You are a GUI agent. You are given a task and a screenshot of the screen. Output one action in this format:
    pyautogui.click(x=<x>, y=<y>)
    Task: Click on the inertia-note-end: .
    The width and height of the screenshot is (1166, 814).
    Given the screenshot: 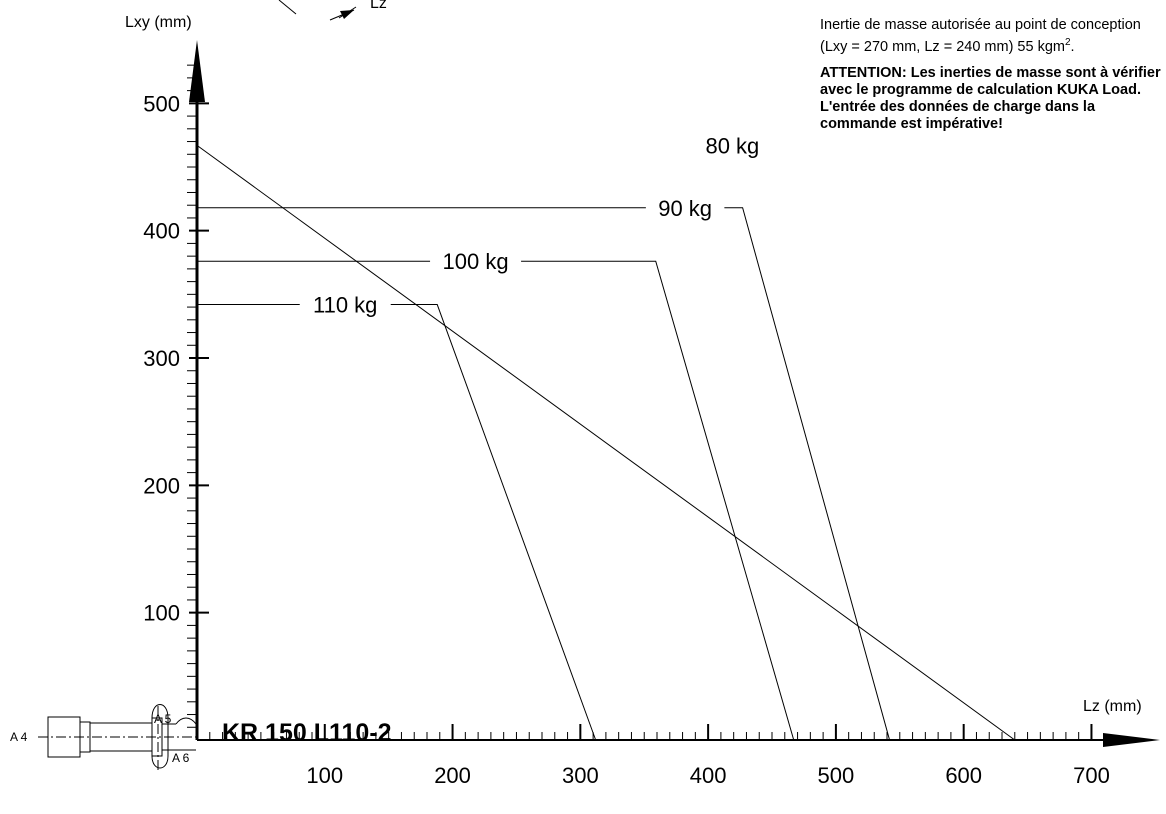 What is the action you would take?
    pyautogui.click(x=1072, y=46)
    